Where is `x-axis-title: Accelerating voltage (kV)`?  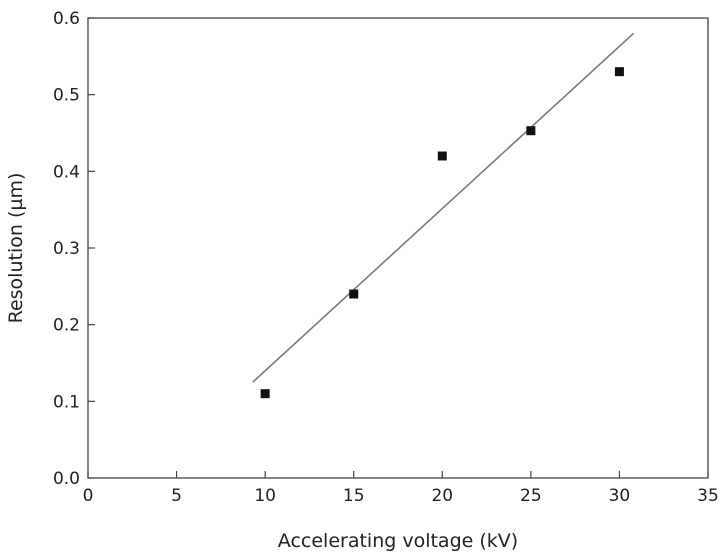
x-axis-title: Accelerating voltage (kV) is located at coordinates (398, 541).